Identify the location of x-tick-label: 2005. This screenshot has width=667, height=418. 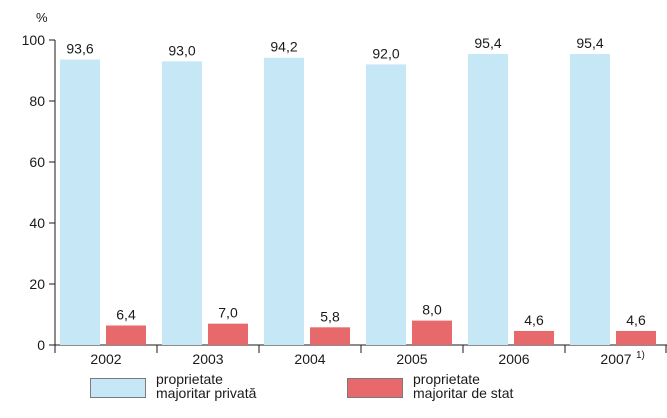
(411, 359).